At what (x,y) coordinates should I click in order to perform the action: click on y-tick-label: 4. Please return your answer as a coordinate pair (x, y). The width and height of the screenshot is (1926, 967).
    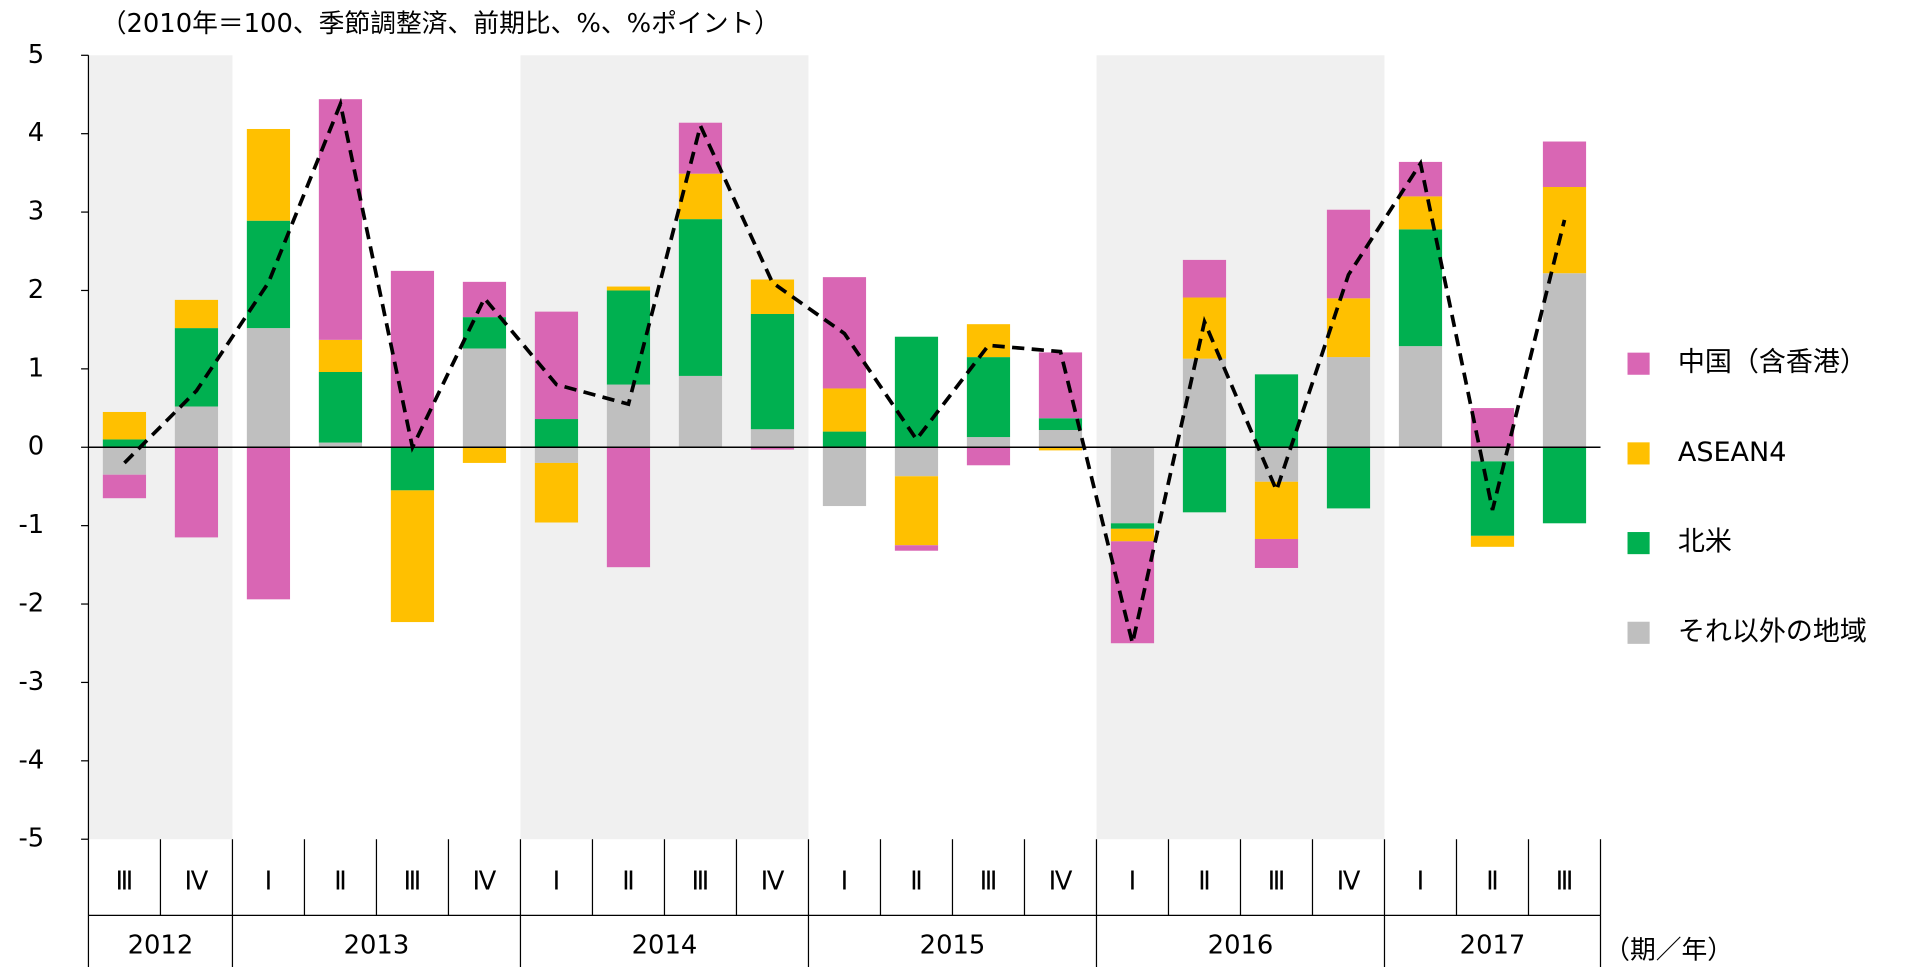
    Looking at the image, I should click on (36, 133).